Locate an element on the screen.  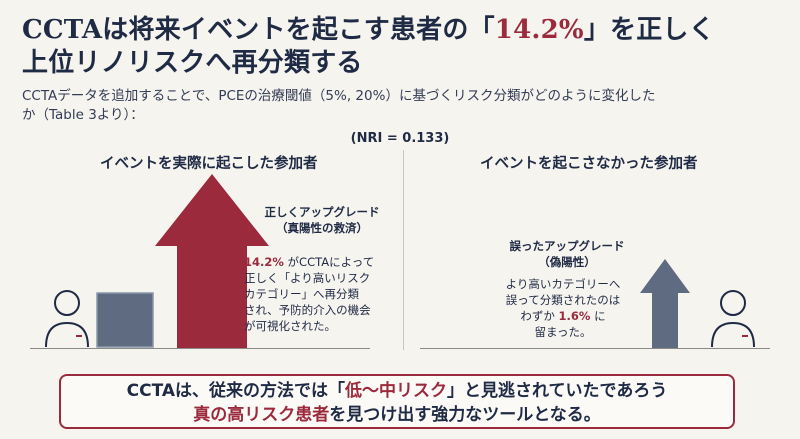
conclusion-line-1-pre: CCTAは、従来の方法では「 is located at coordinates (236, 391).